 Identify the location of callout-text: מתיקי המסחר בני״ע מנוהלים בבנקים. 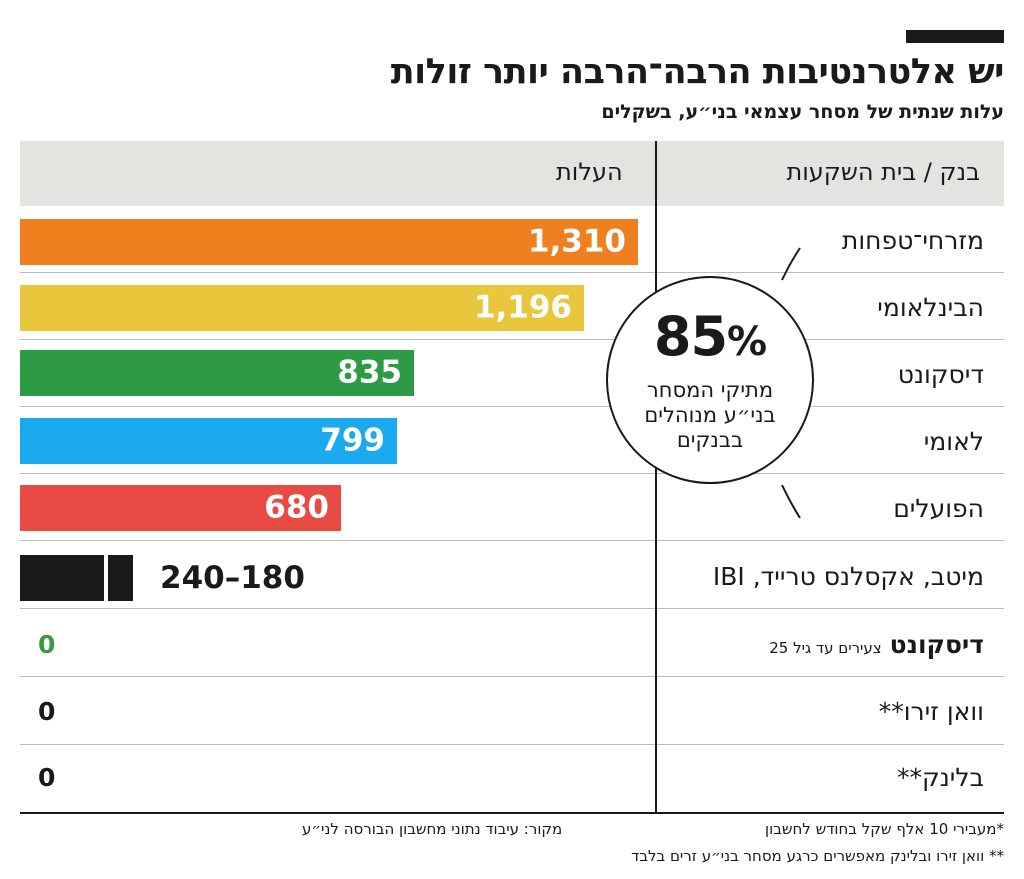
(710, 416).